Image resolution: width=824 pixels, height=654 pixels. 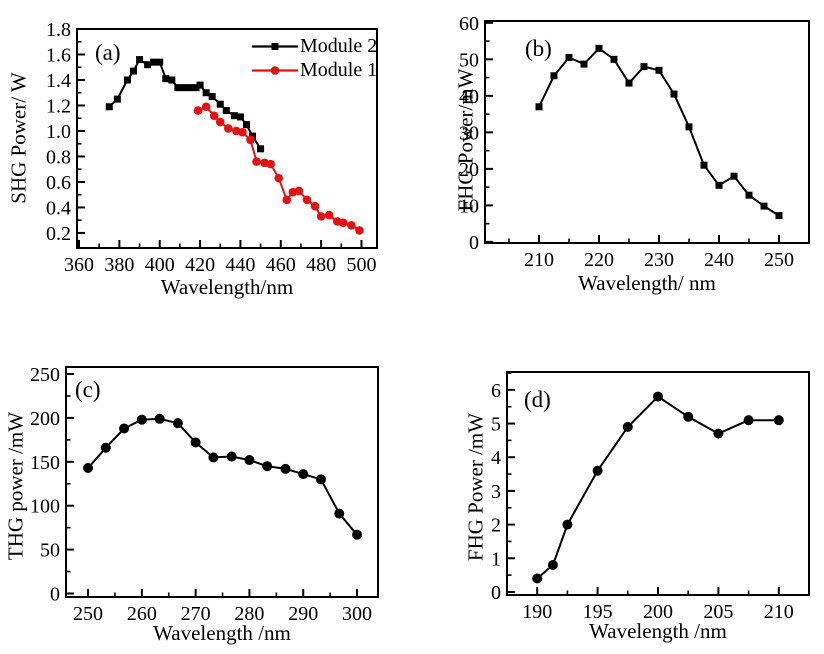 What do you see at coordinates (281, 265) in the screenshot?
I see `svg-text: 460` at bounding box center [281, 265].